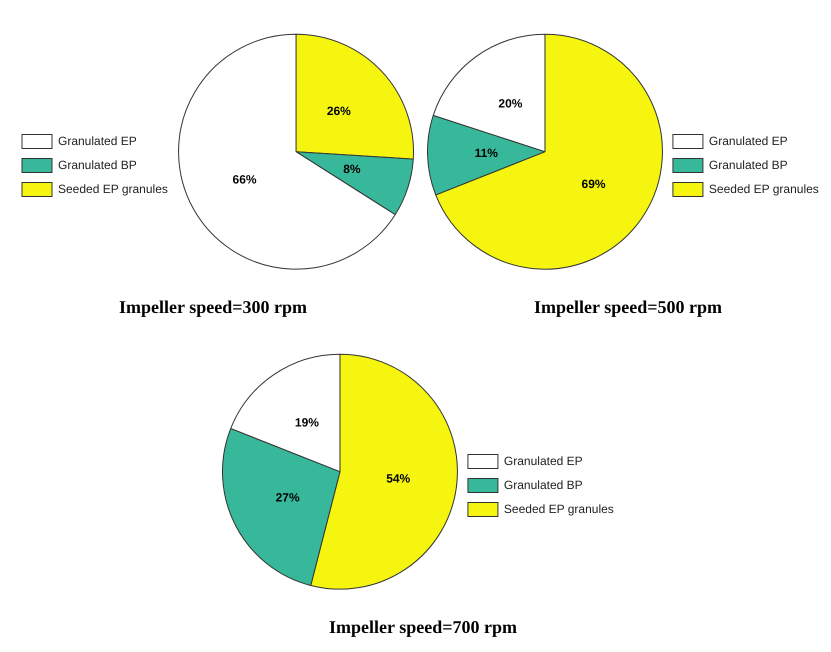  Describe the element at coordinates (423, 626) in the screenshot. I see `text: Impeller speed=700 rpm` at that location.